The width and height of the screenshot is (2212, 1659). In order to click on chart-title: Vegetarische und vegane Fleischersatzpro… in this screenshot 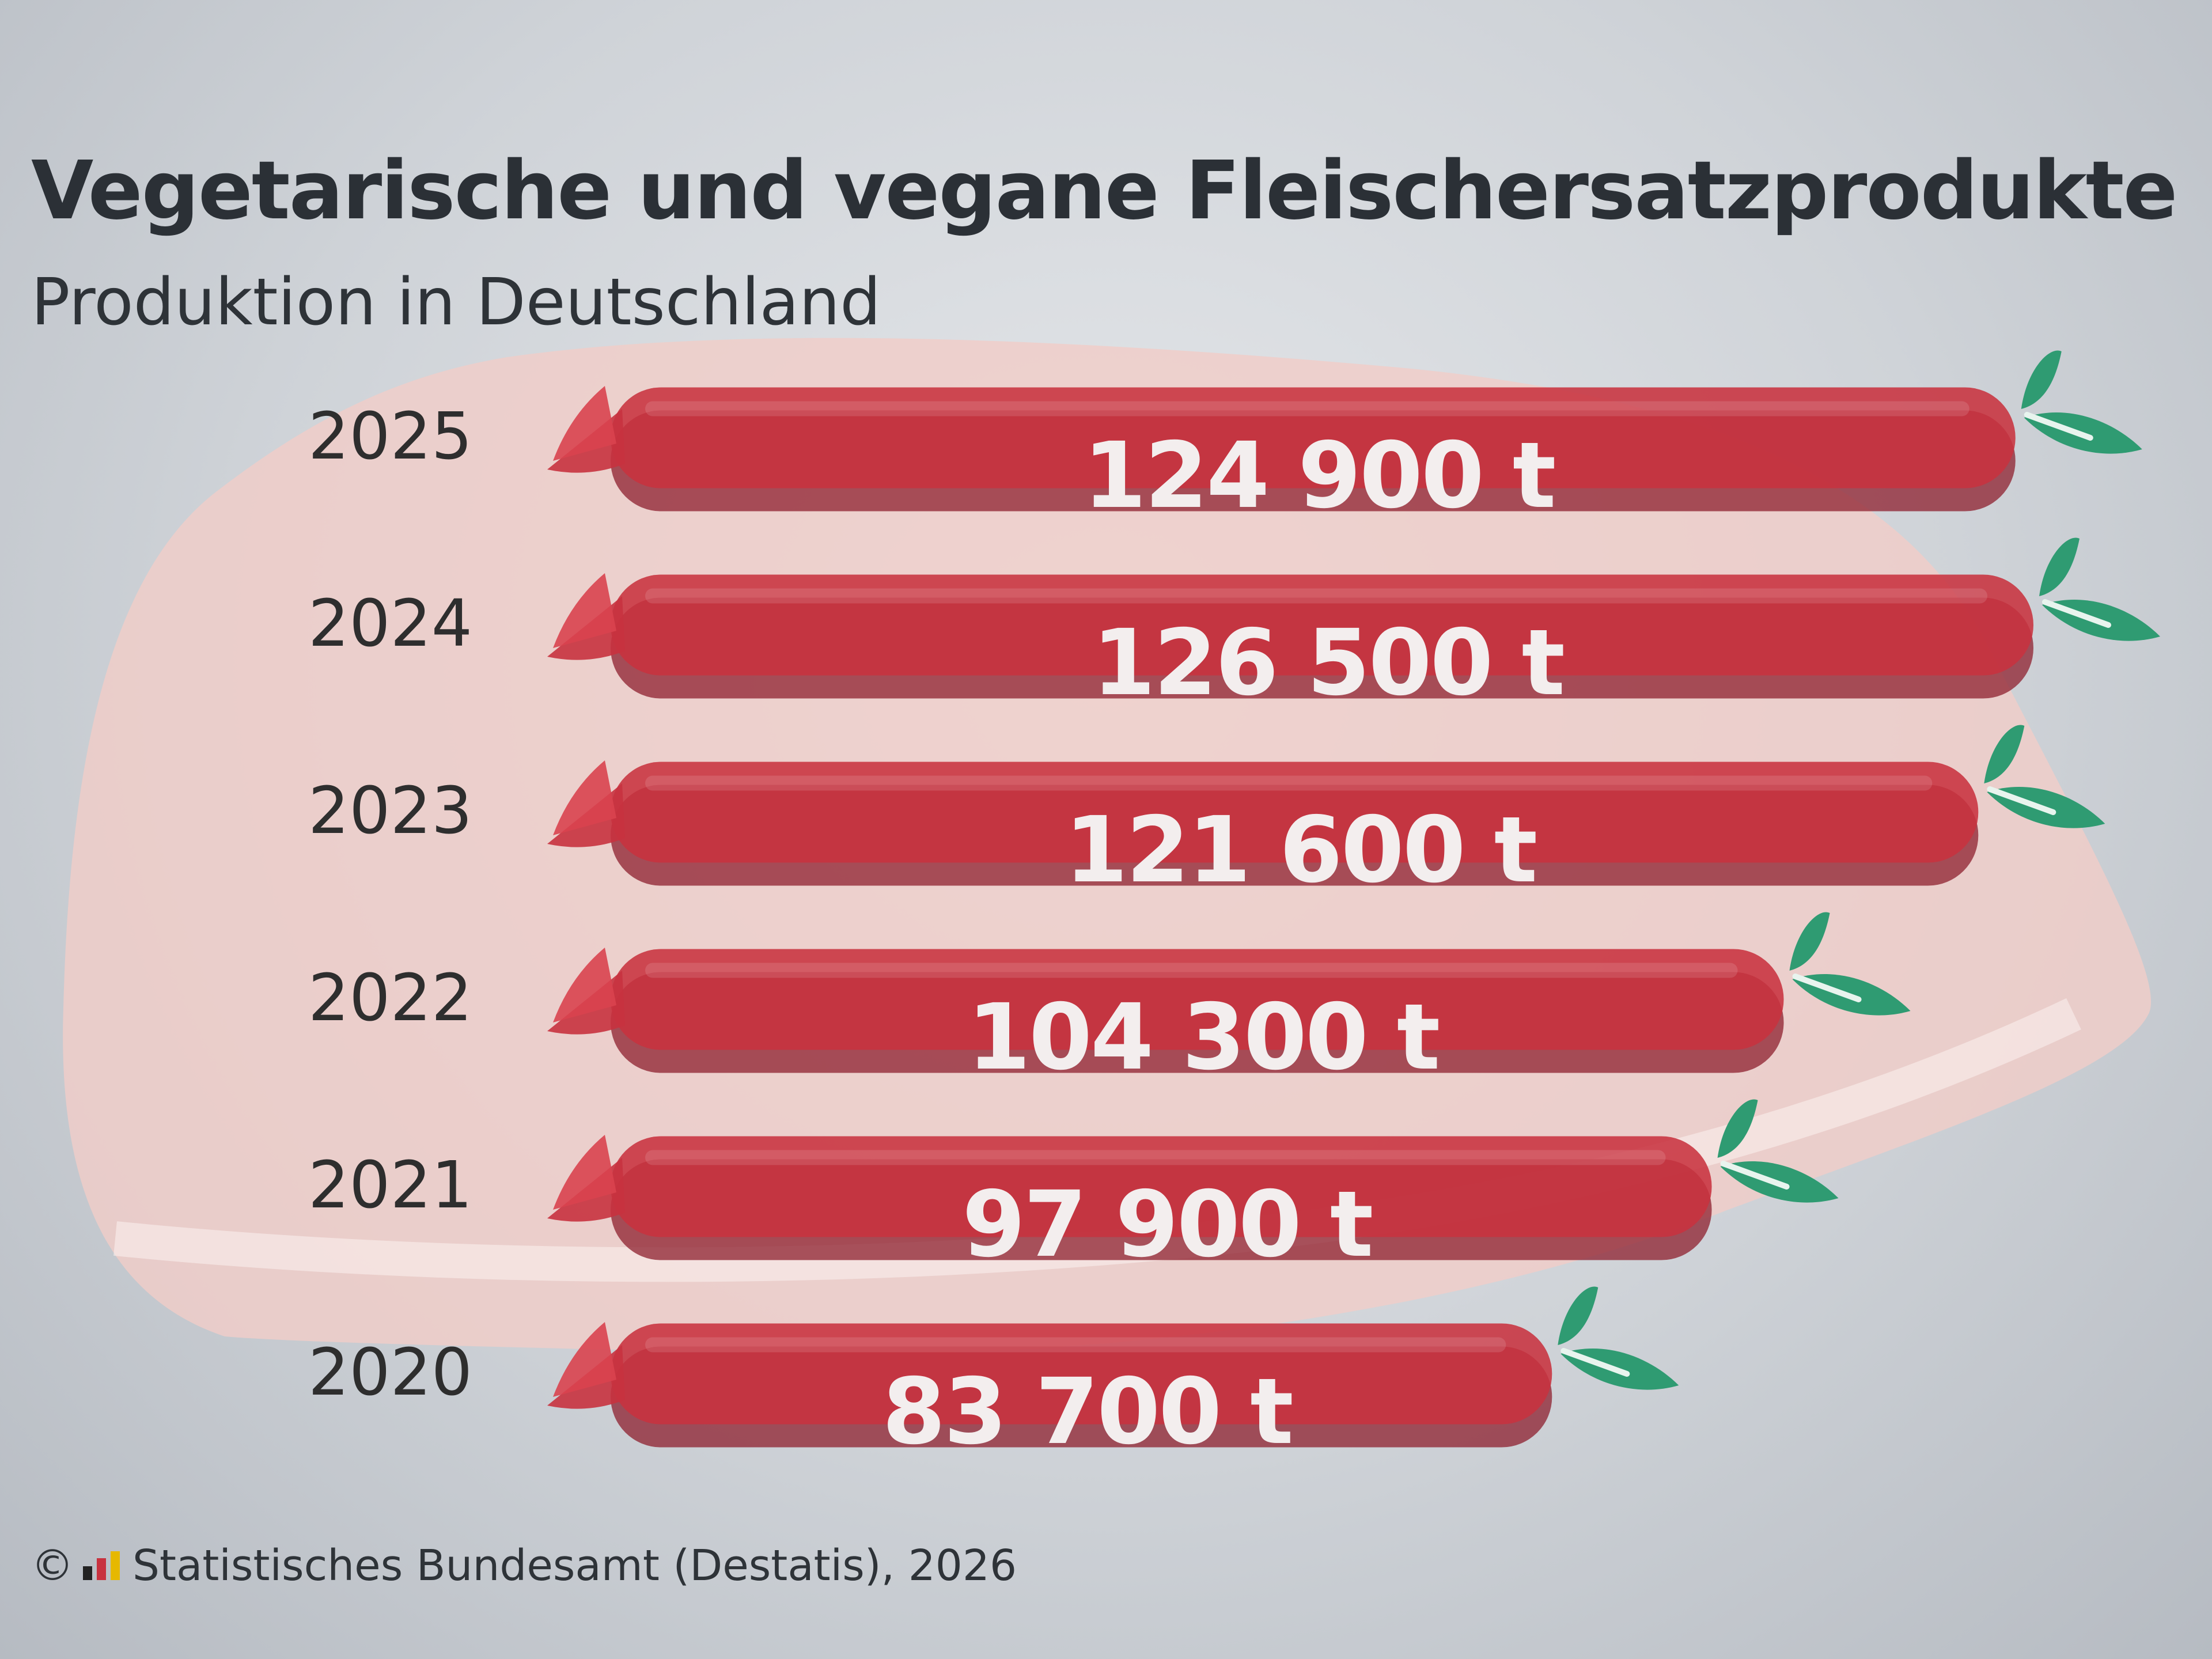, I will do `click(1104, 191)`.